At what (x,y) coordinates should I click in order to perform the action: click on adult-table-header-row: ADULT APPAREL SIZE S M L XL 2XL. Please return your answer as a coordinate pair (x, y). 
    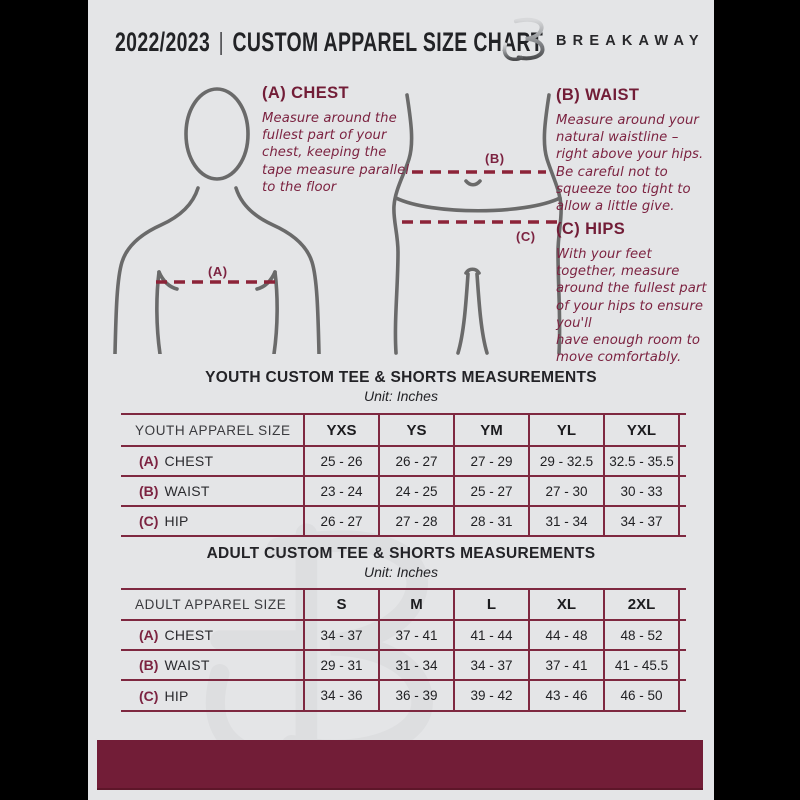
    Looking at the image, I should click on (403, 603).